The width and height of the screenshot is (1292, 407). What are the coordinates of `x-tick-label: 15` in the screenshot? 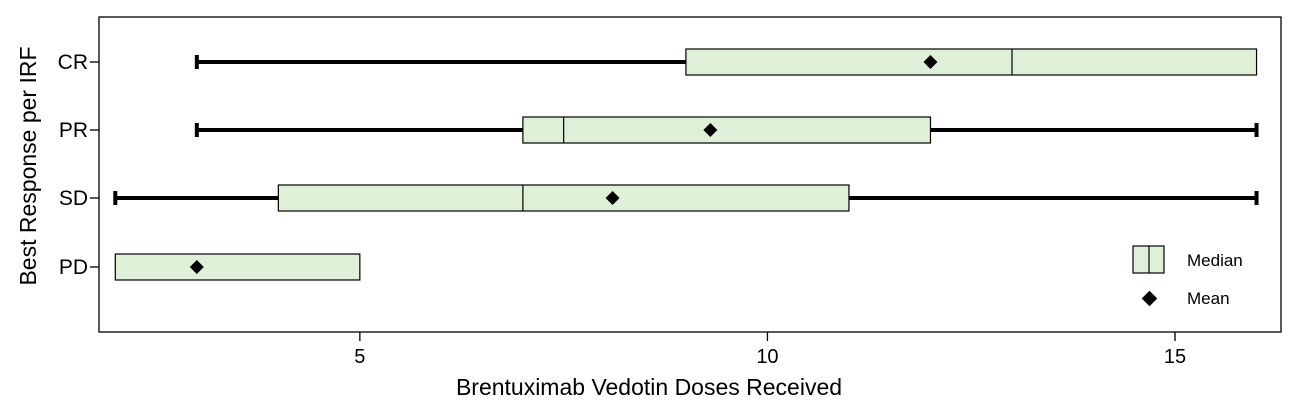 It's located at (1175, 357).